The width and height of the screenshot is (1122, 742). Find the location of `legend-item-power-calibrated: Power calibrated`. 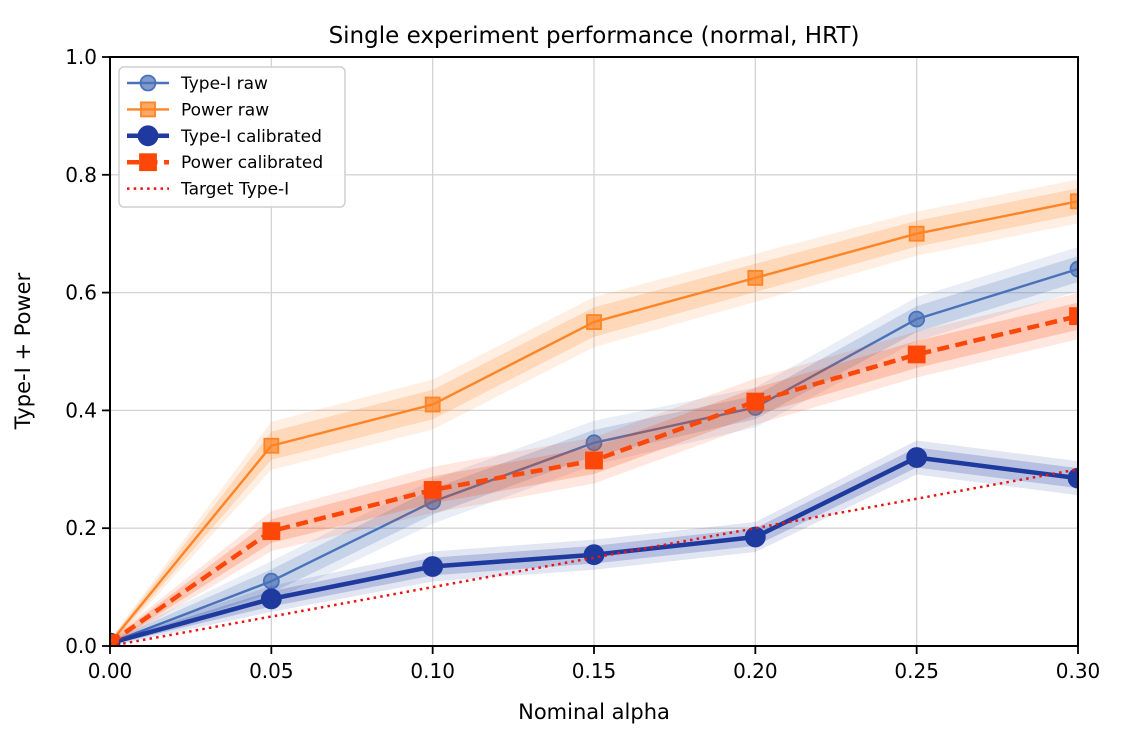

legend-item-power-calibrated: Power calibrated is located at coordinates (225, 163).